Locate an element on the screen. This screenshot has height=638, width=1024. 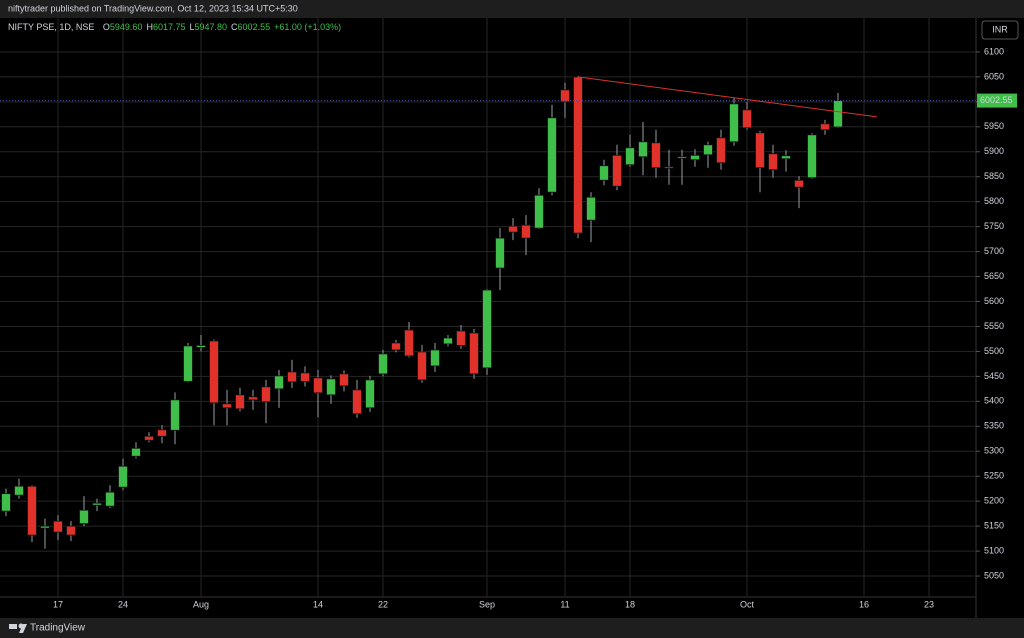
y-tick-label: 5950 is located at coordinates (994, 126).